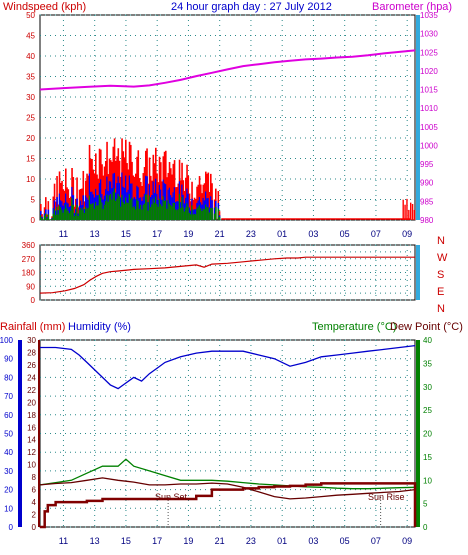 The image size is (468, 555). What do you see at coordinates (33, 220) in the screenshot?
I see `wind-left-tick: 0` at bounding box center [33, 220].